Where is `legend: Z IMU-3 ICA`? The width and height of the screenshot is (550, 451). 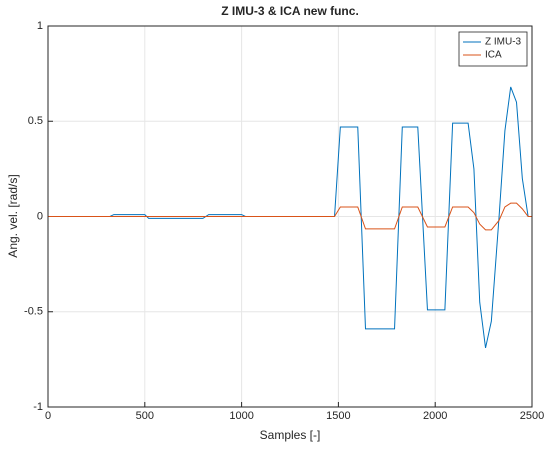 legend: Z IMU-3 ICA is located at coordinates (493, 49).